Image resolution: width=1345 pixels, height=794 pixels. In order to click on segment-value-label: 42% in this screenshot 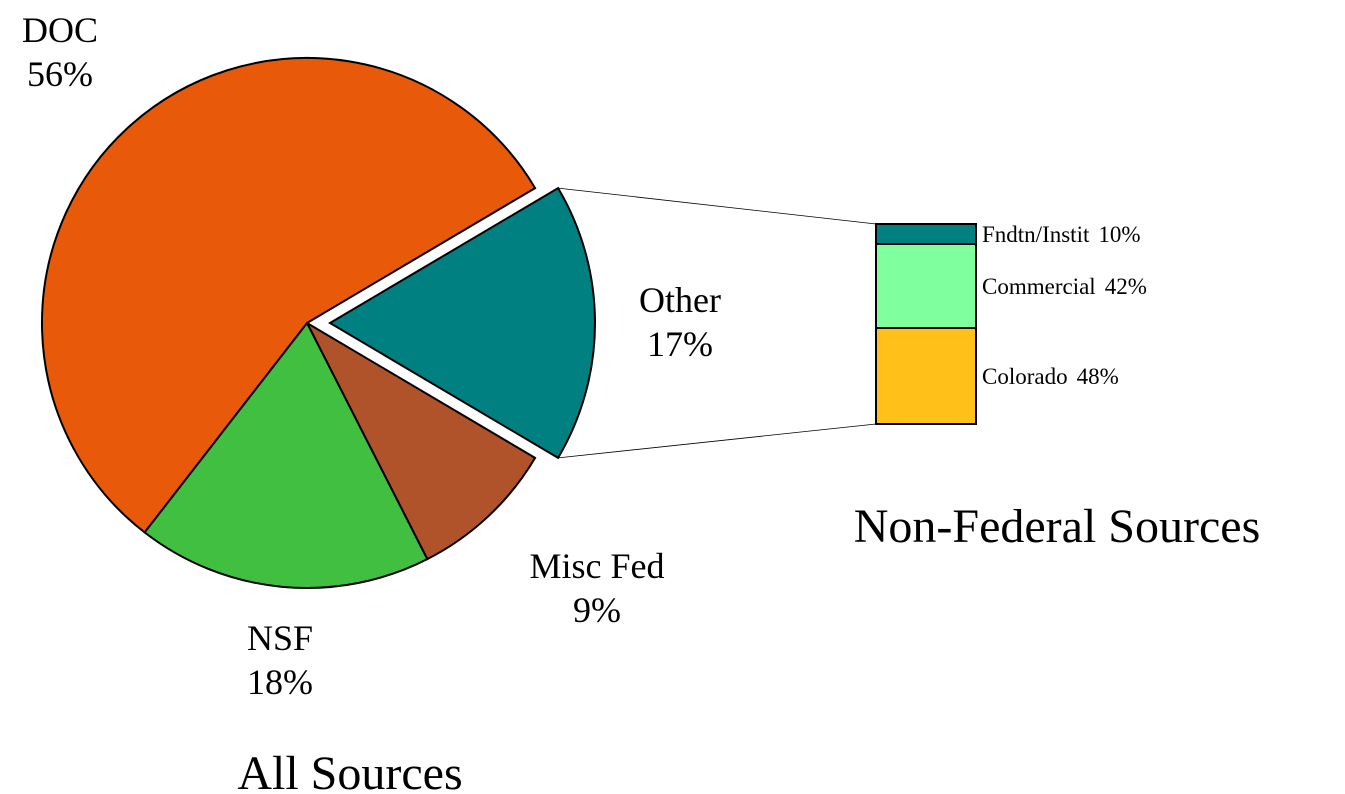, I will do `click(1126, 286)`.